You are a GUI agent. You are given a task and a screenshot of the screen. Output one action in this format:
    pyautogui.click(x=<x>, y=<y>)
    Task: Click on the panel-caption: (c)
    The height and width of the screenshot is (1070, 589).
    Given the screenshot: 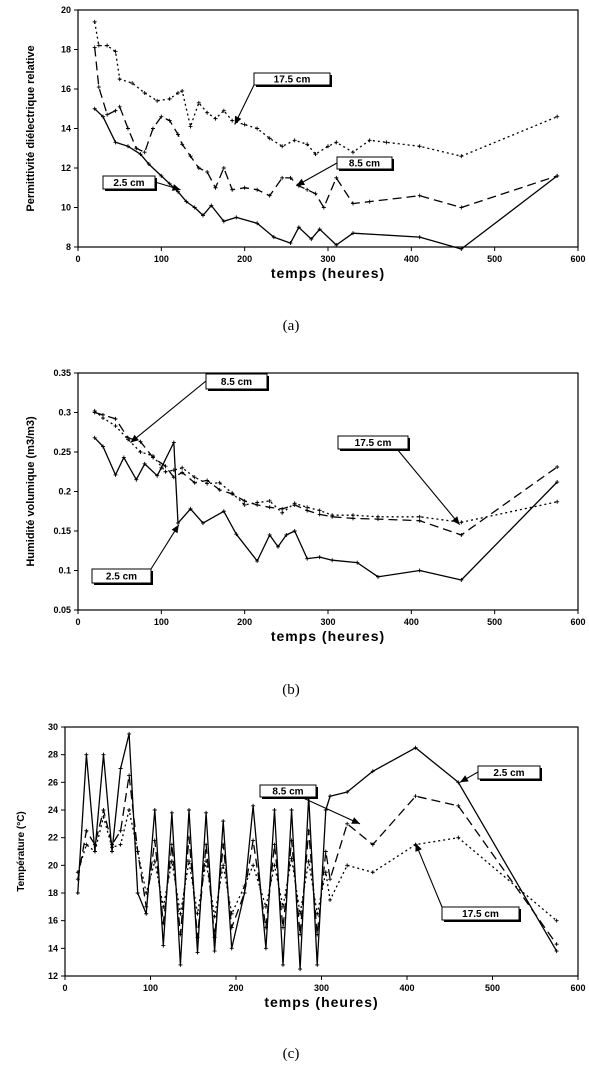 What is the action you would take?
    pyautogui.click(x=291, y=1054)
    